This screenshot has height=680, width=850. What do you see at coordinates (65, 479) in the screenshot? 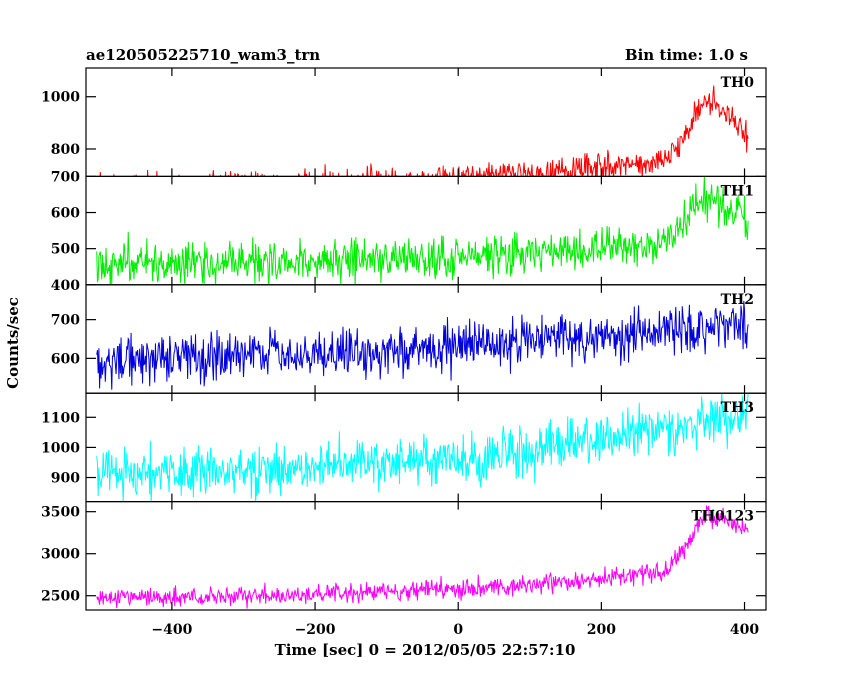
I see `y-tick-label: 900` at bounding box center [65, 479].